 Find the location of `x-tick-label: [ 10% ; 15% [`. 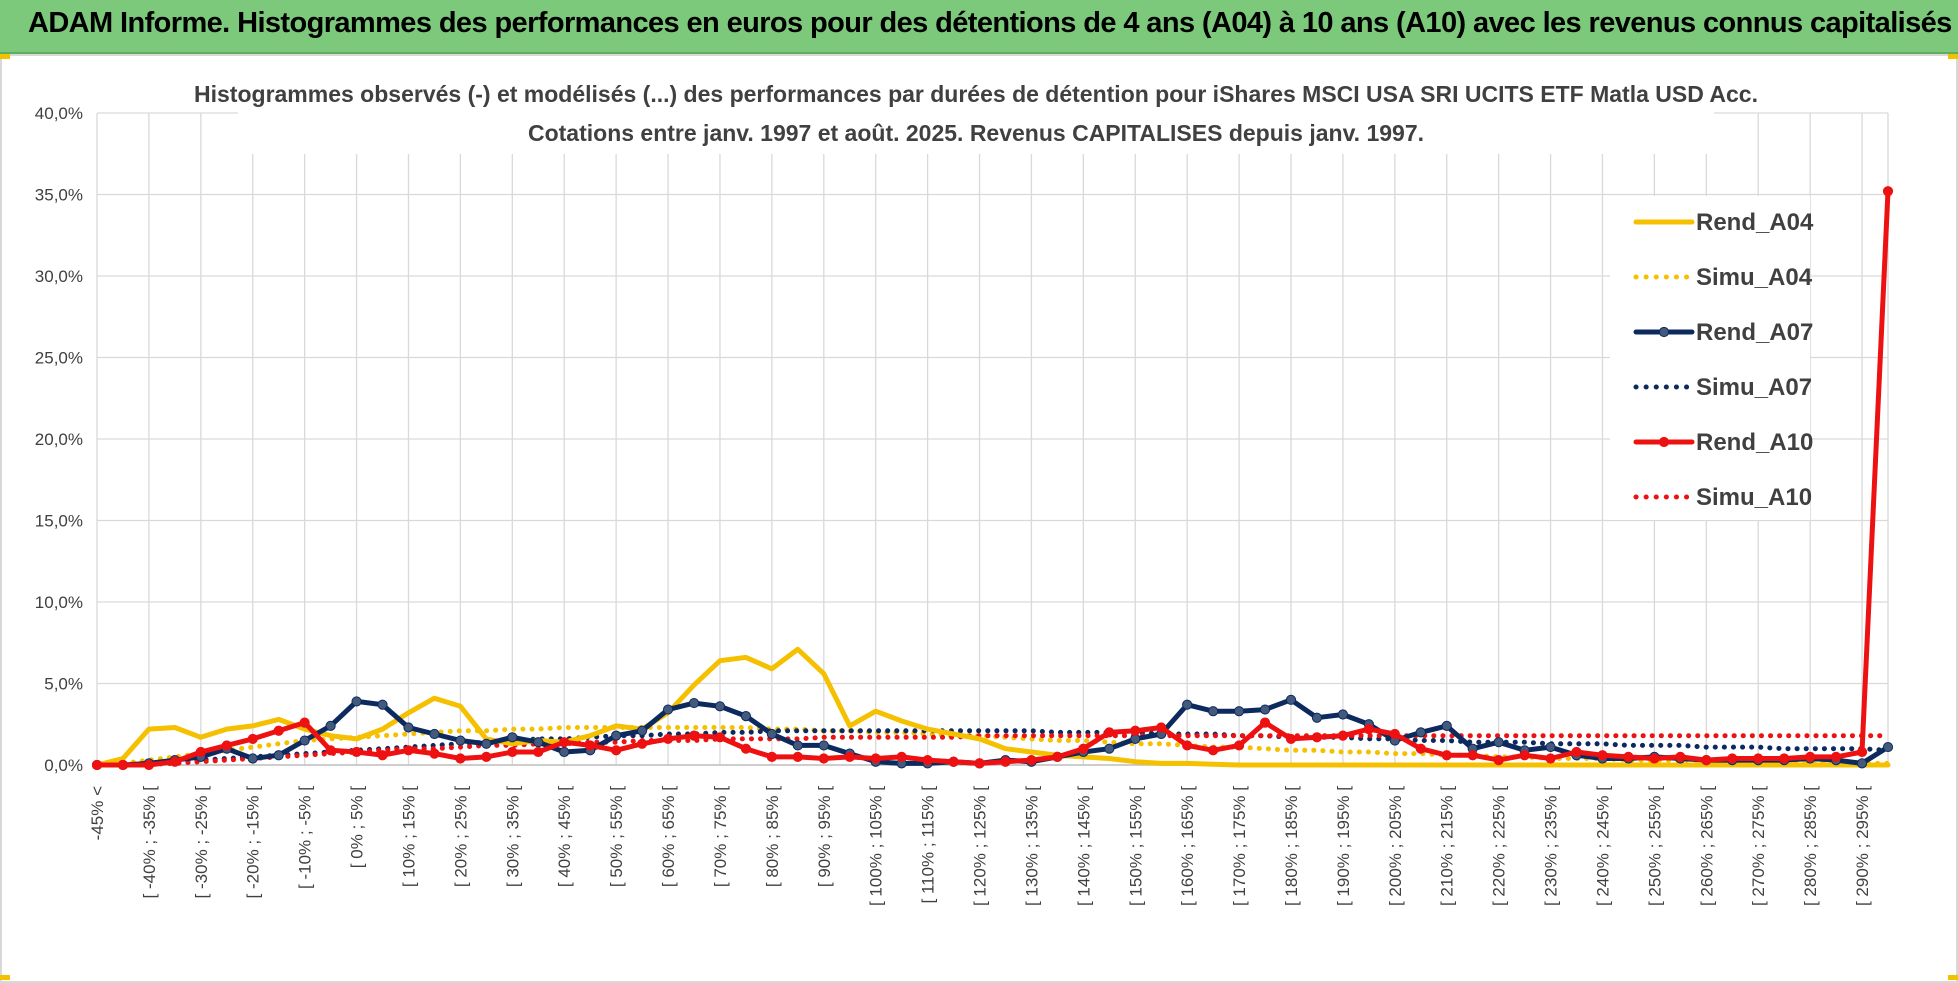

x-tick-label: [ 10% ; 15% [ is located at coordinates (408, 836).